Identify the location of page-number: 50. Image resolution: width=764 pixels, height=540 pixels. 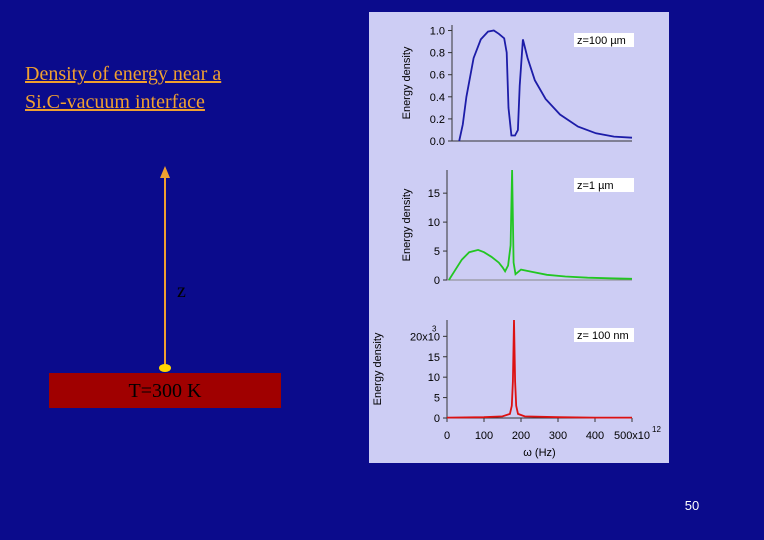
(692, 505).